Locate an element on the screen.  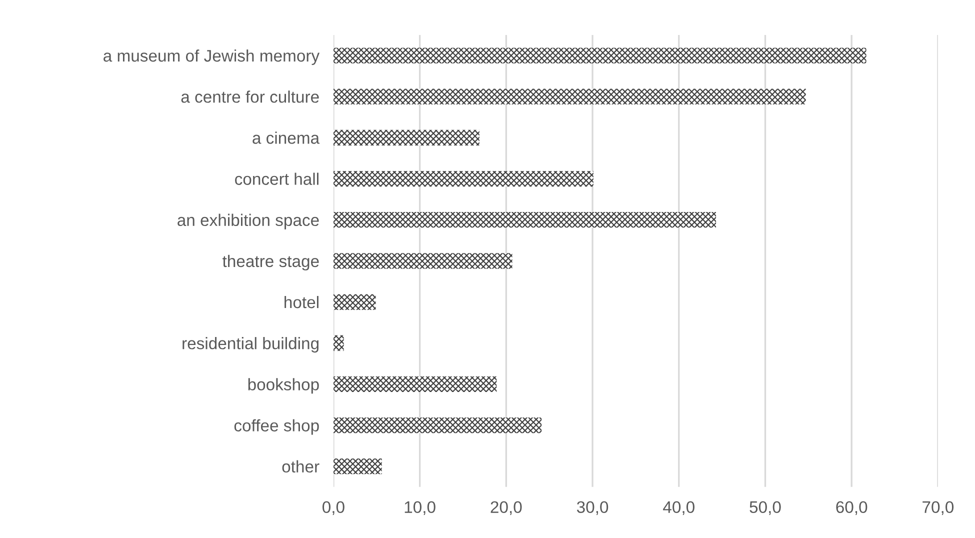
y-tick-label: an exhibition space is located at coordinates (248, 222).